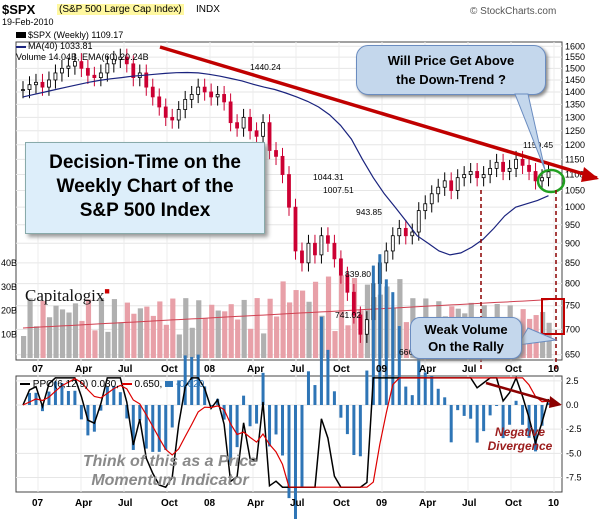  Describe the element at coordinates (513, 369) in the screenshot. I see `x-tick-label: Oct` at that location.